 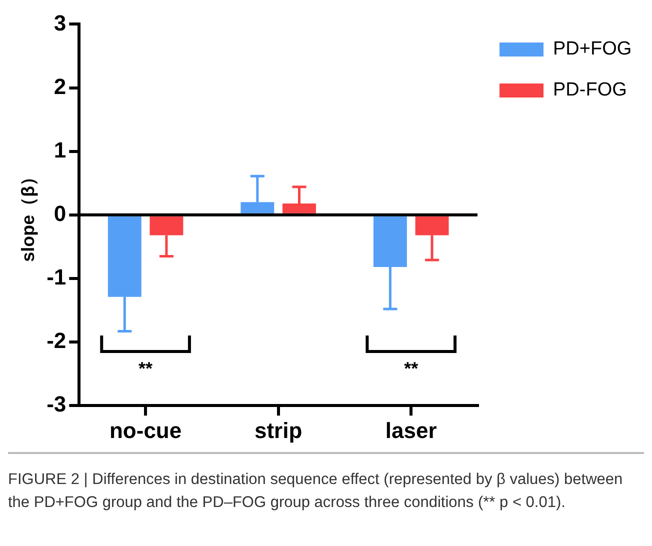 I want to click on x-tick-label: strip, so click(x=278, y=430).